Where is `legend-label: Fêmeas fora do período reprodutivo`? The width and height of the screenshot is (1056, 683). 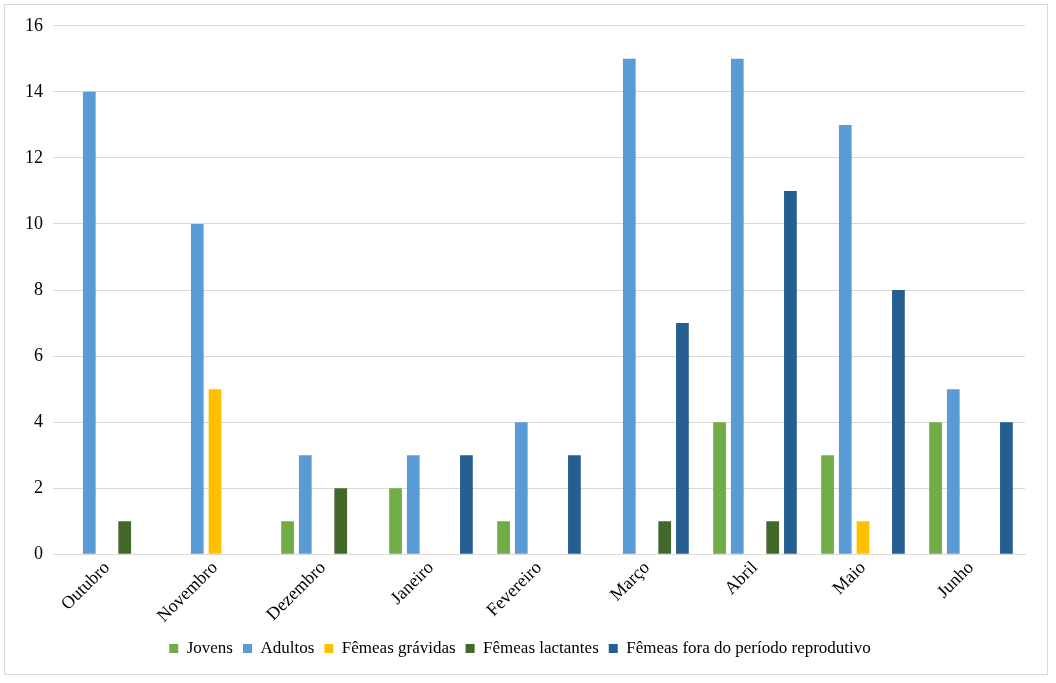
legend-label: Fêmeas fora do período reprodutivo is located at coordinates (748, 647).